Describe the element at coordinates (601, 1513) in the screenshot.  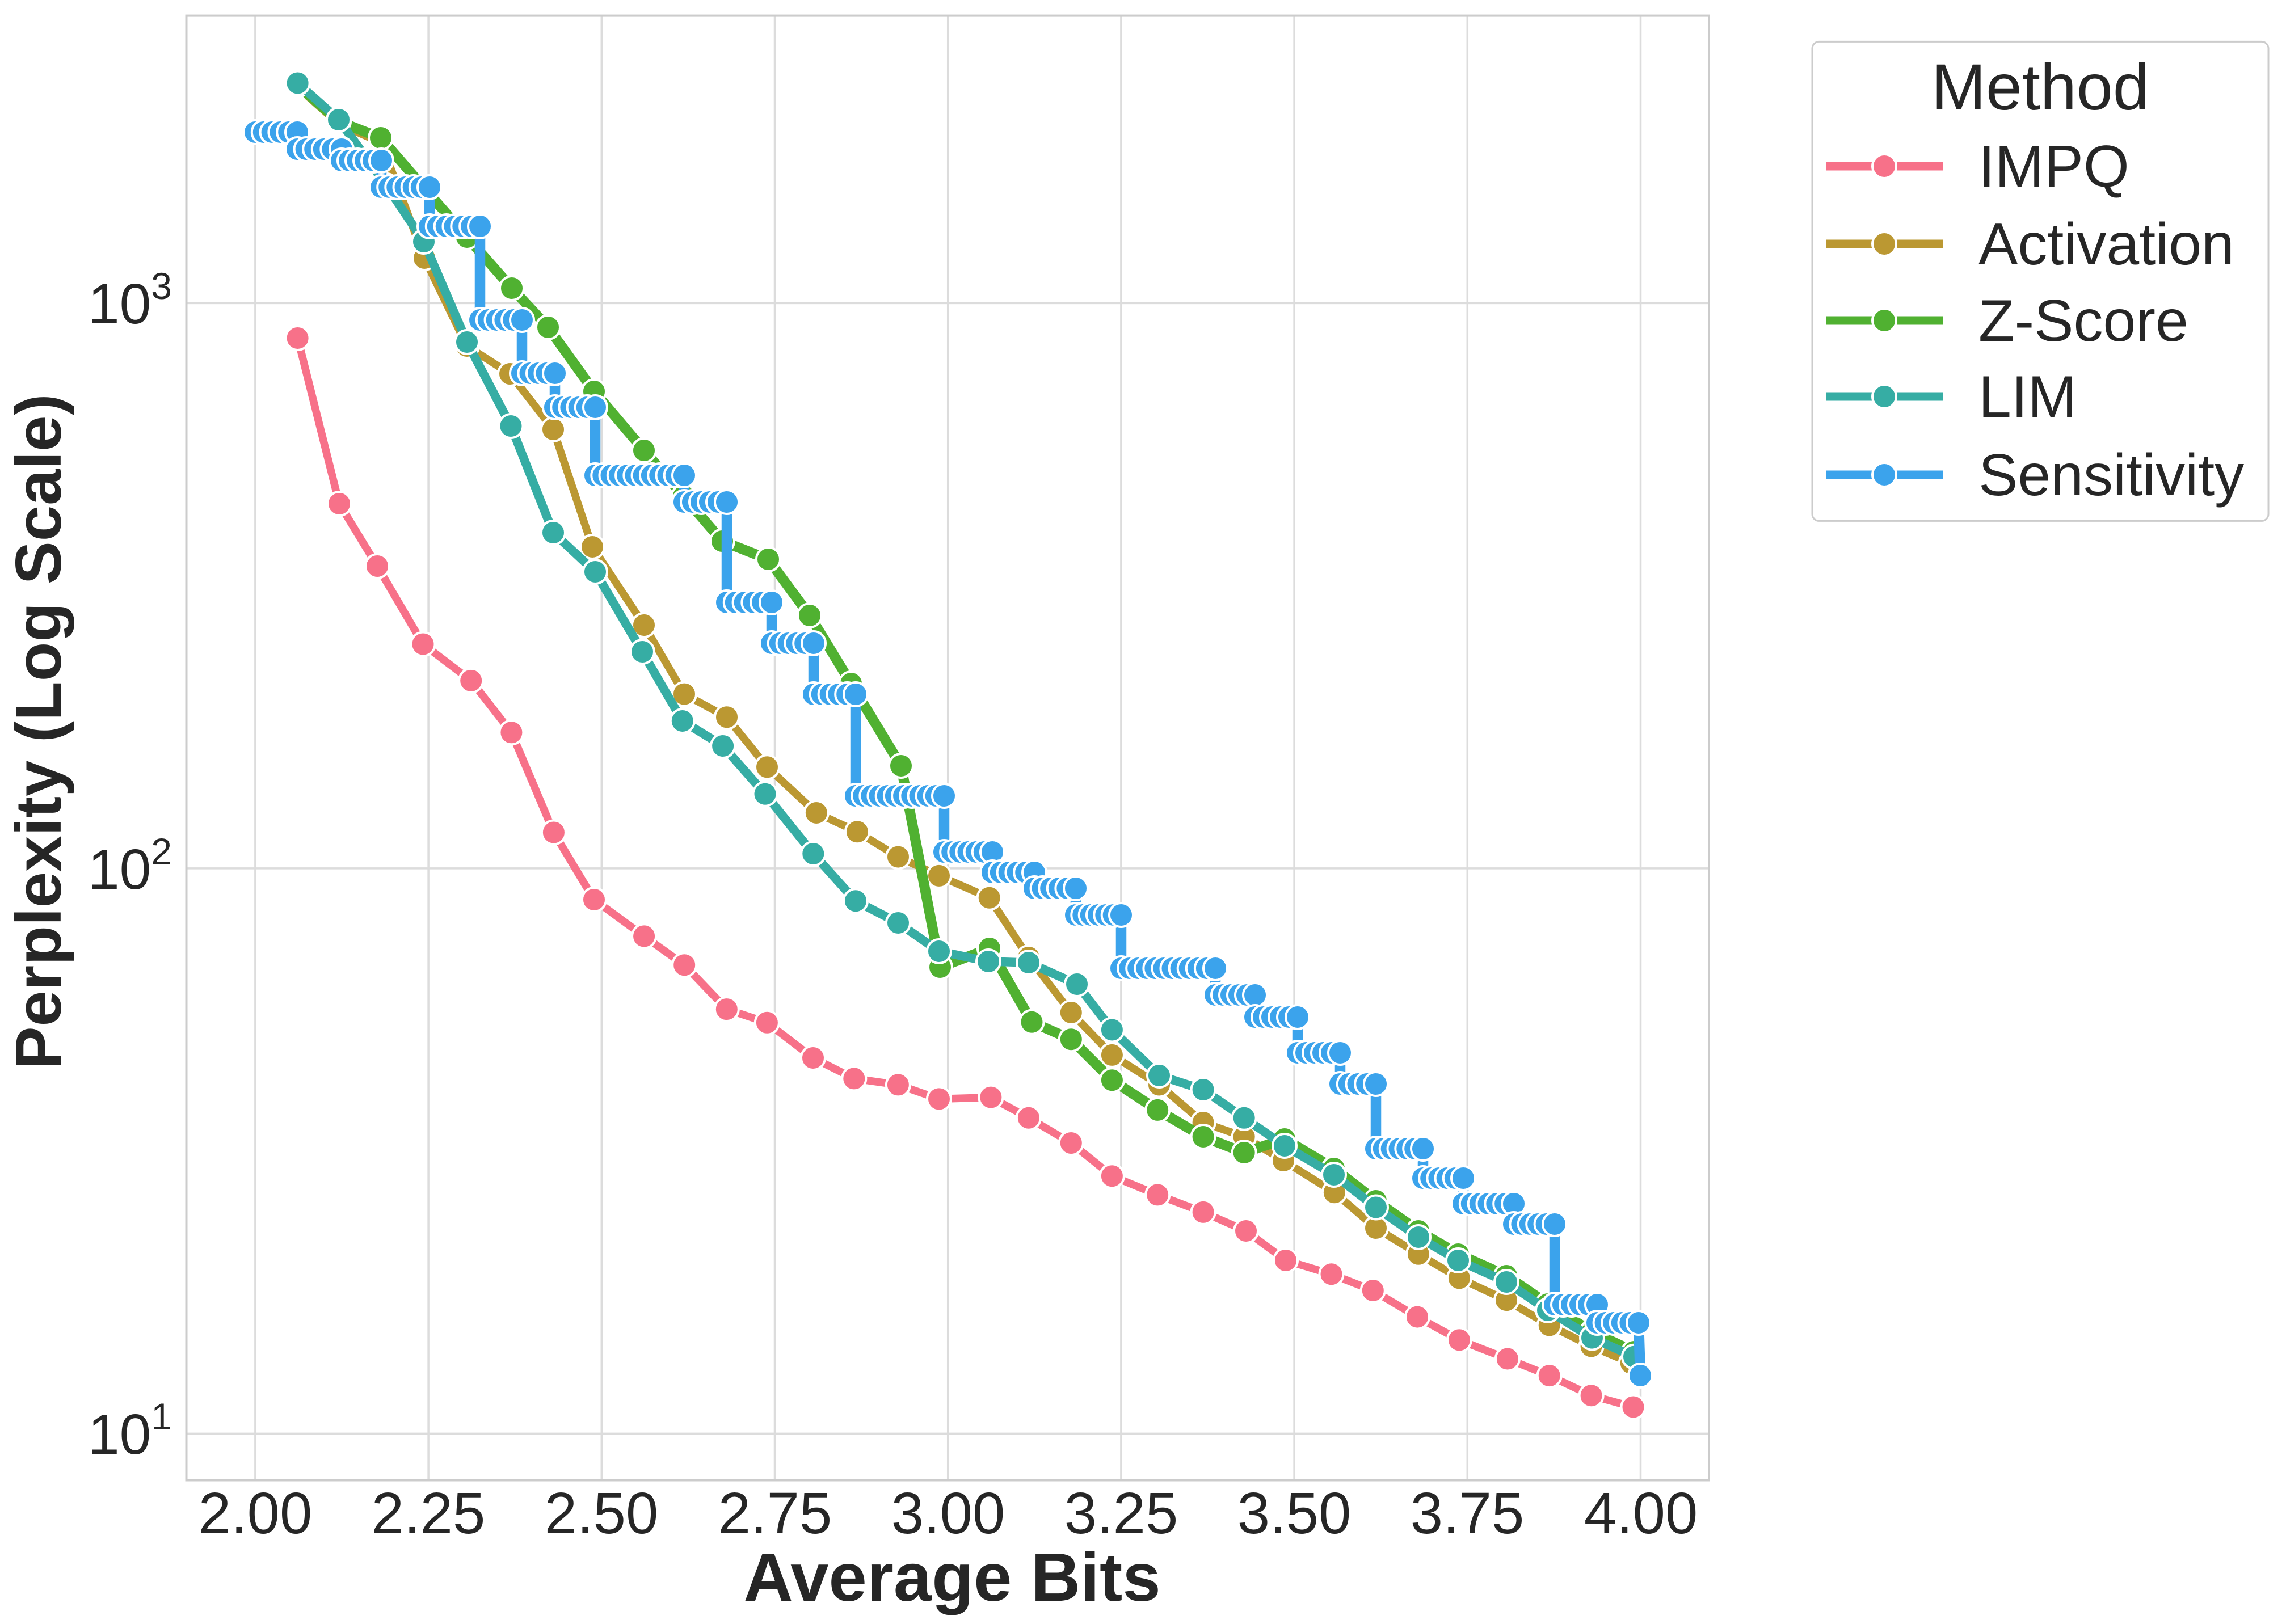
I see `svg-text: 2.50` at that location.